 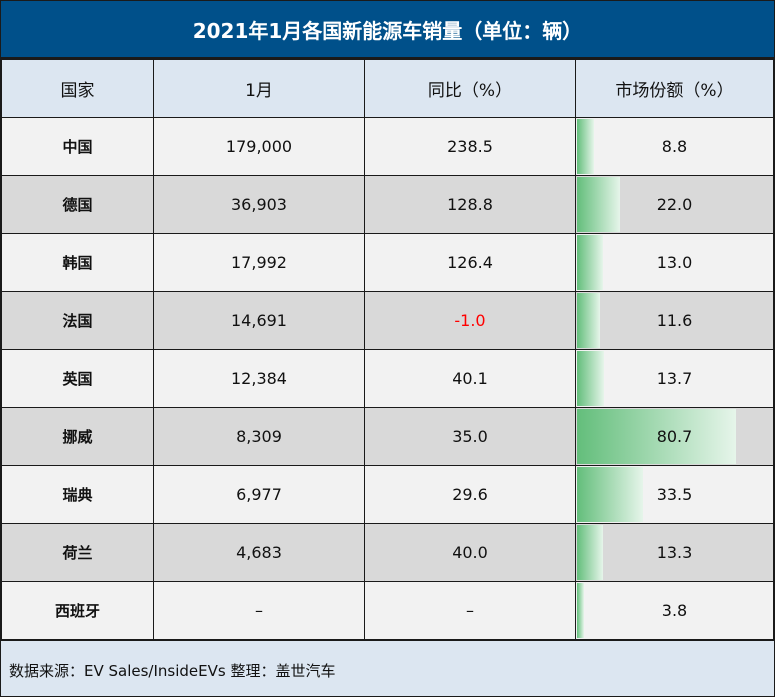 I want to click on yoy-cell: 35.0, so click(x=470, y=436).